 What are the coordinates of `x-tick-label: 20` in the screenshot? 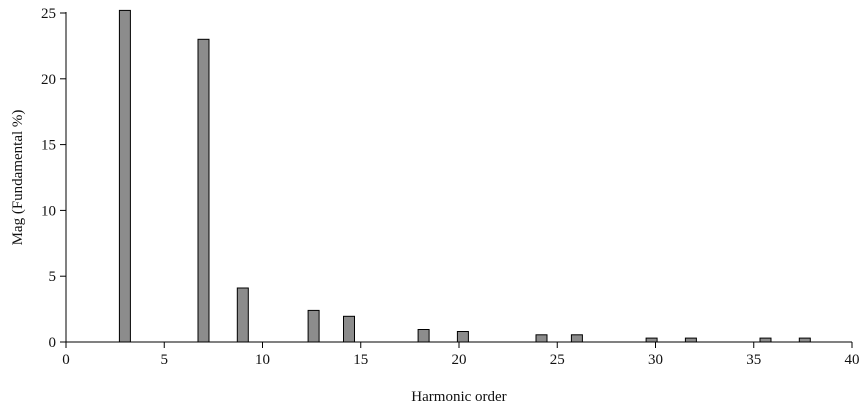 It's located at (459, 360).